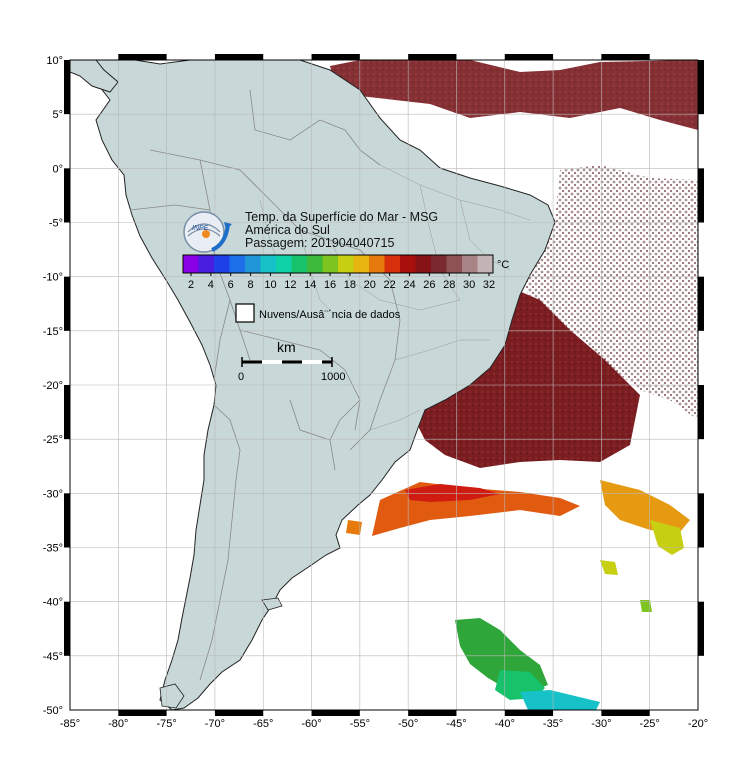  What do you see at coordinates (272, 604) in the screenshot?
I see `falklands-land` at bounding box center [272, 604].